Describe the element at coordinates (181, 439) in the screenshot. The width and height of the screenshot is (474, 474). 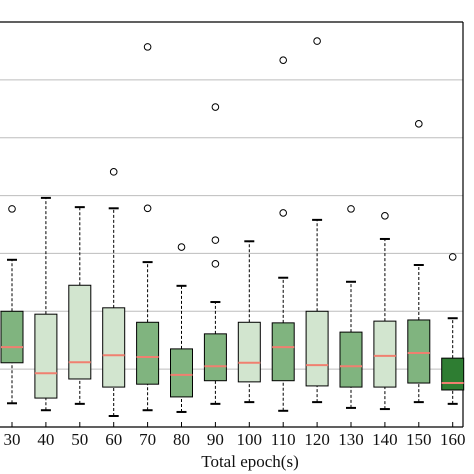
I see `x-tick-label: 80` at that location.